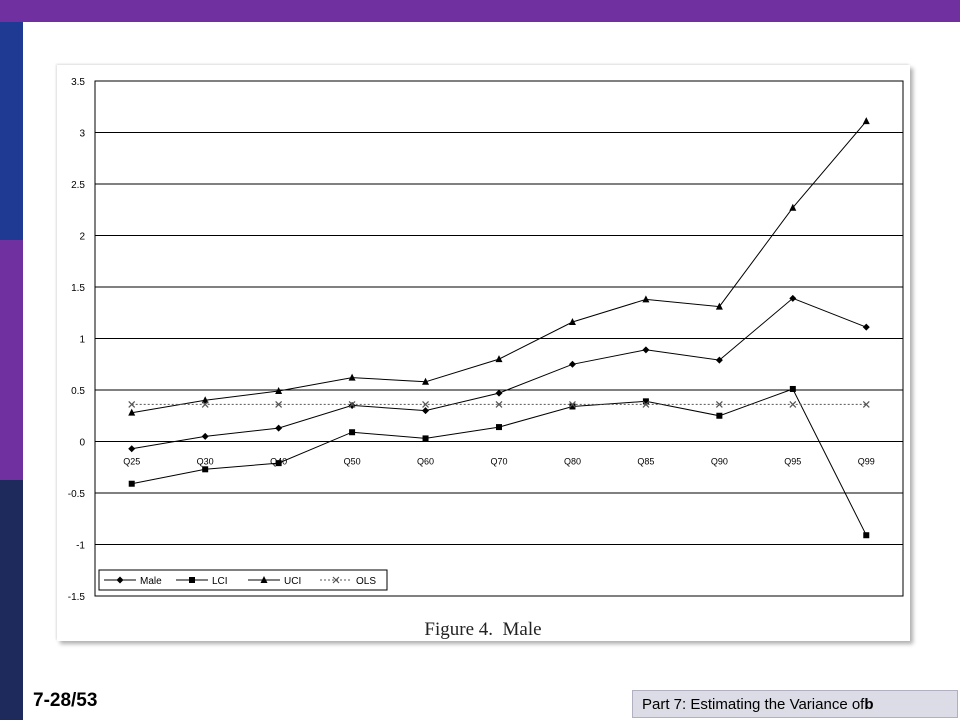 The height and width of the screenshot is (720, 960). What do you see at coordinates (205, 462) in the screenshot?
I see `x-tick-label: Q30` at bounding box center [205, 462].